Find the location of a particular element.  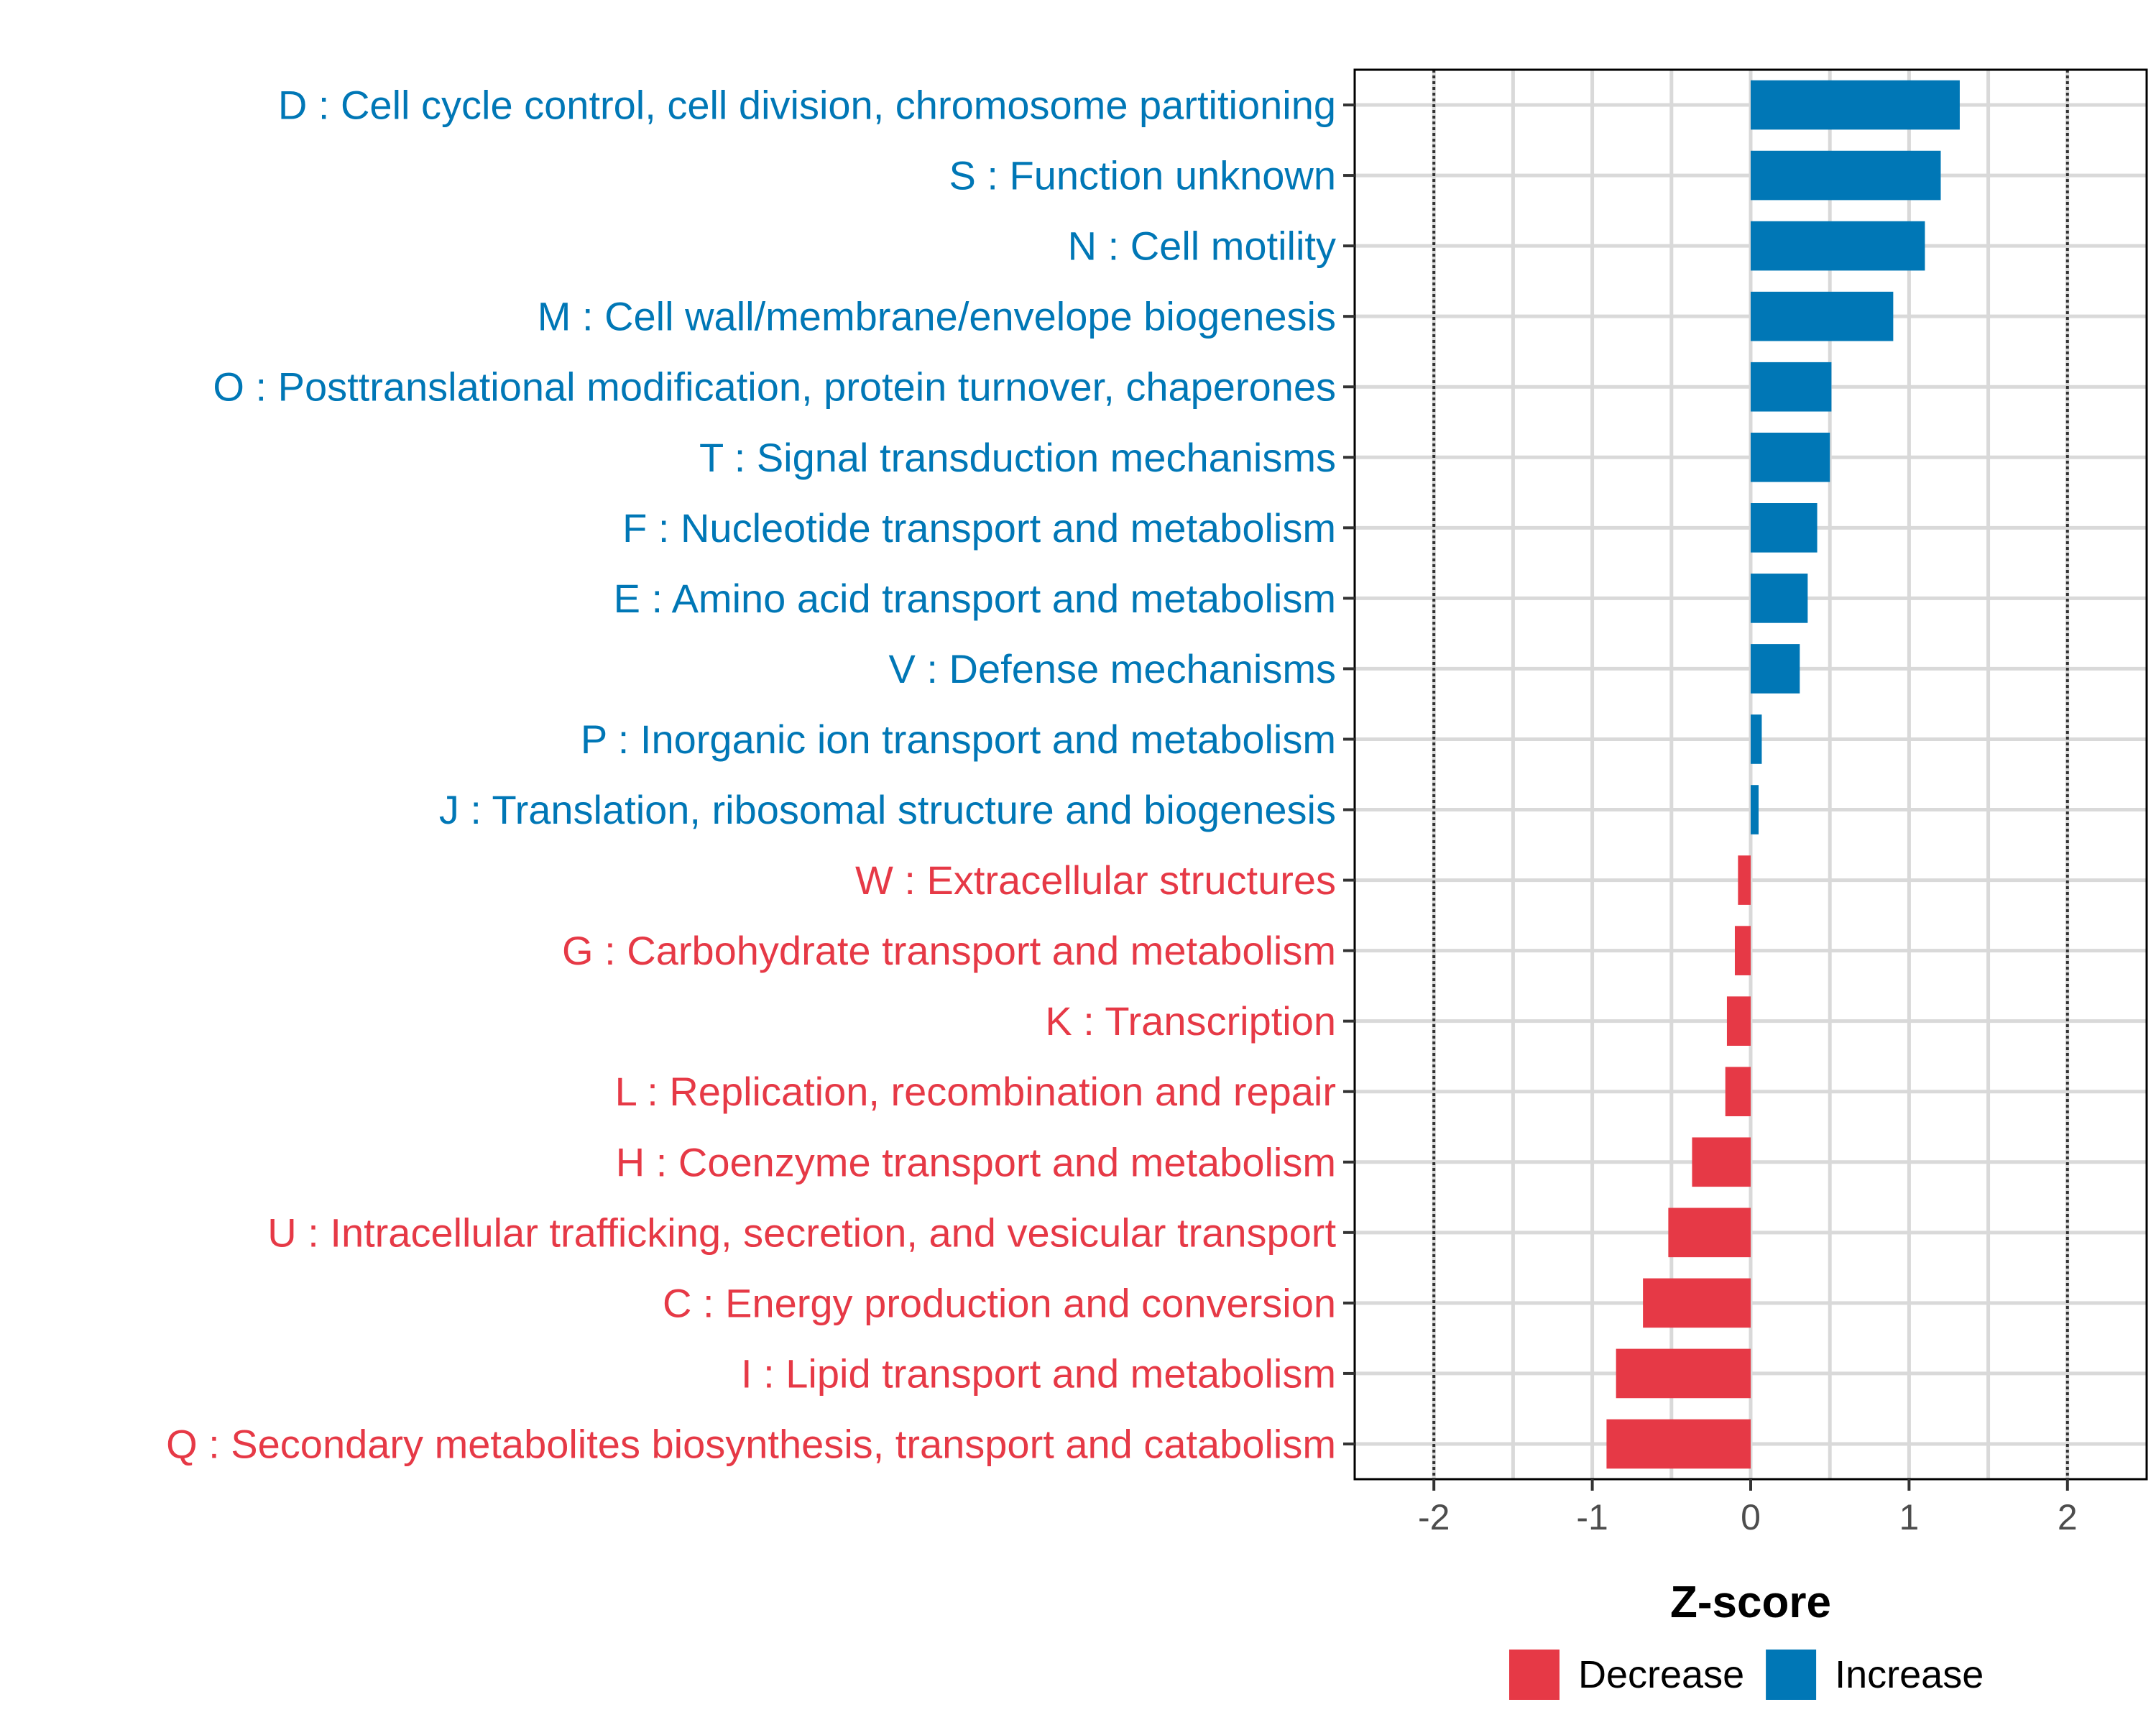

x-axis-title: Z-score is located at coordinates (1751, 1602).